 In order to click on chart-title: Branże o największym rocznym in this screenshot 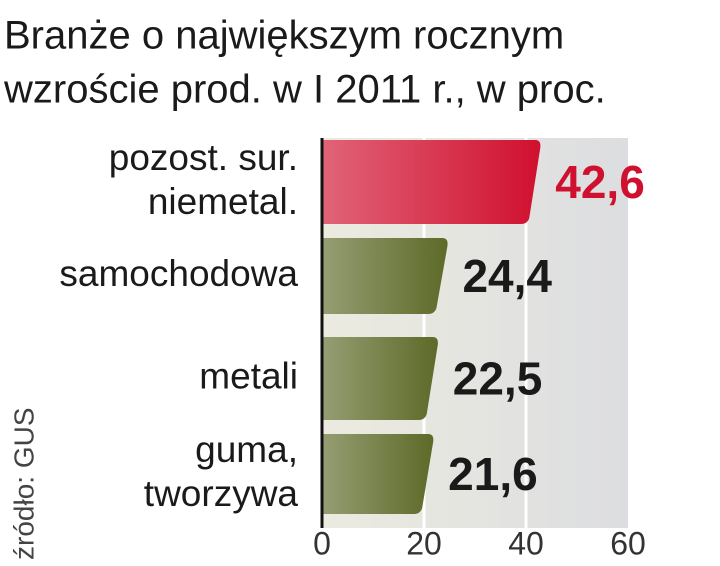, I will do `click(284, 36)`.